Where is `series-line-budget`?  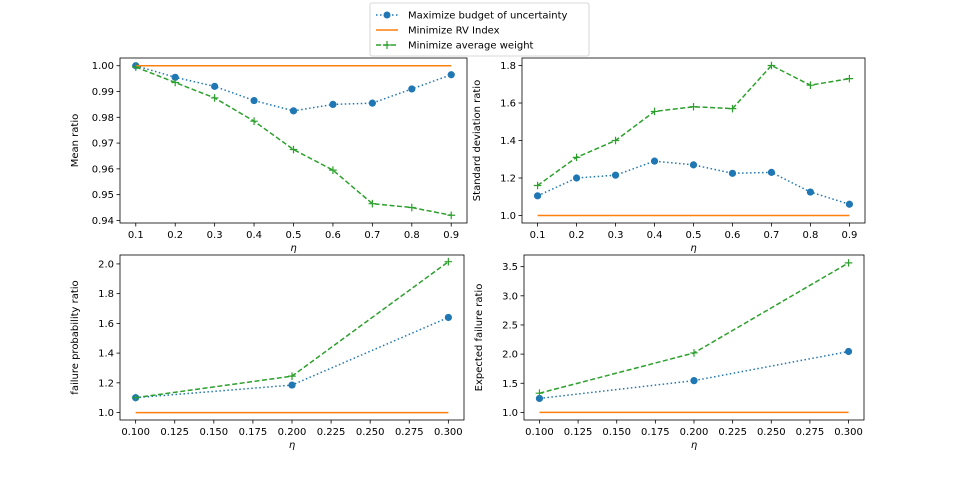 series-line-budget is located at coordinates (694, 375).